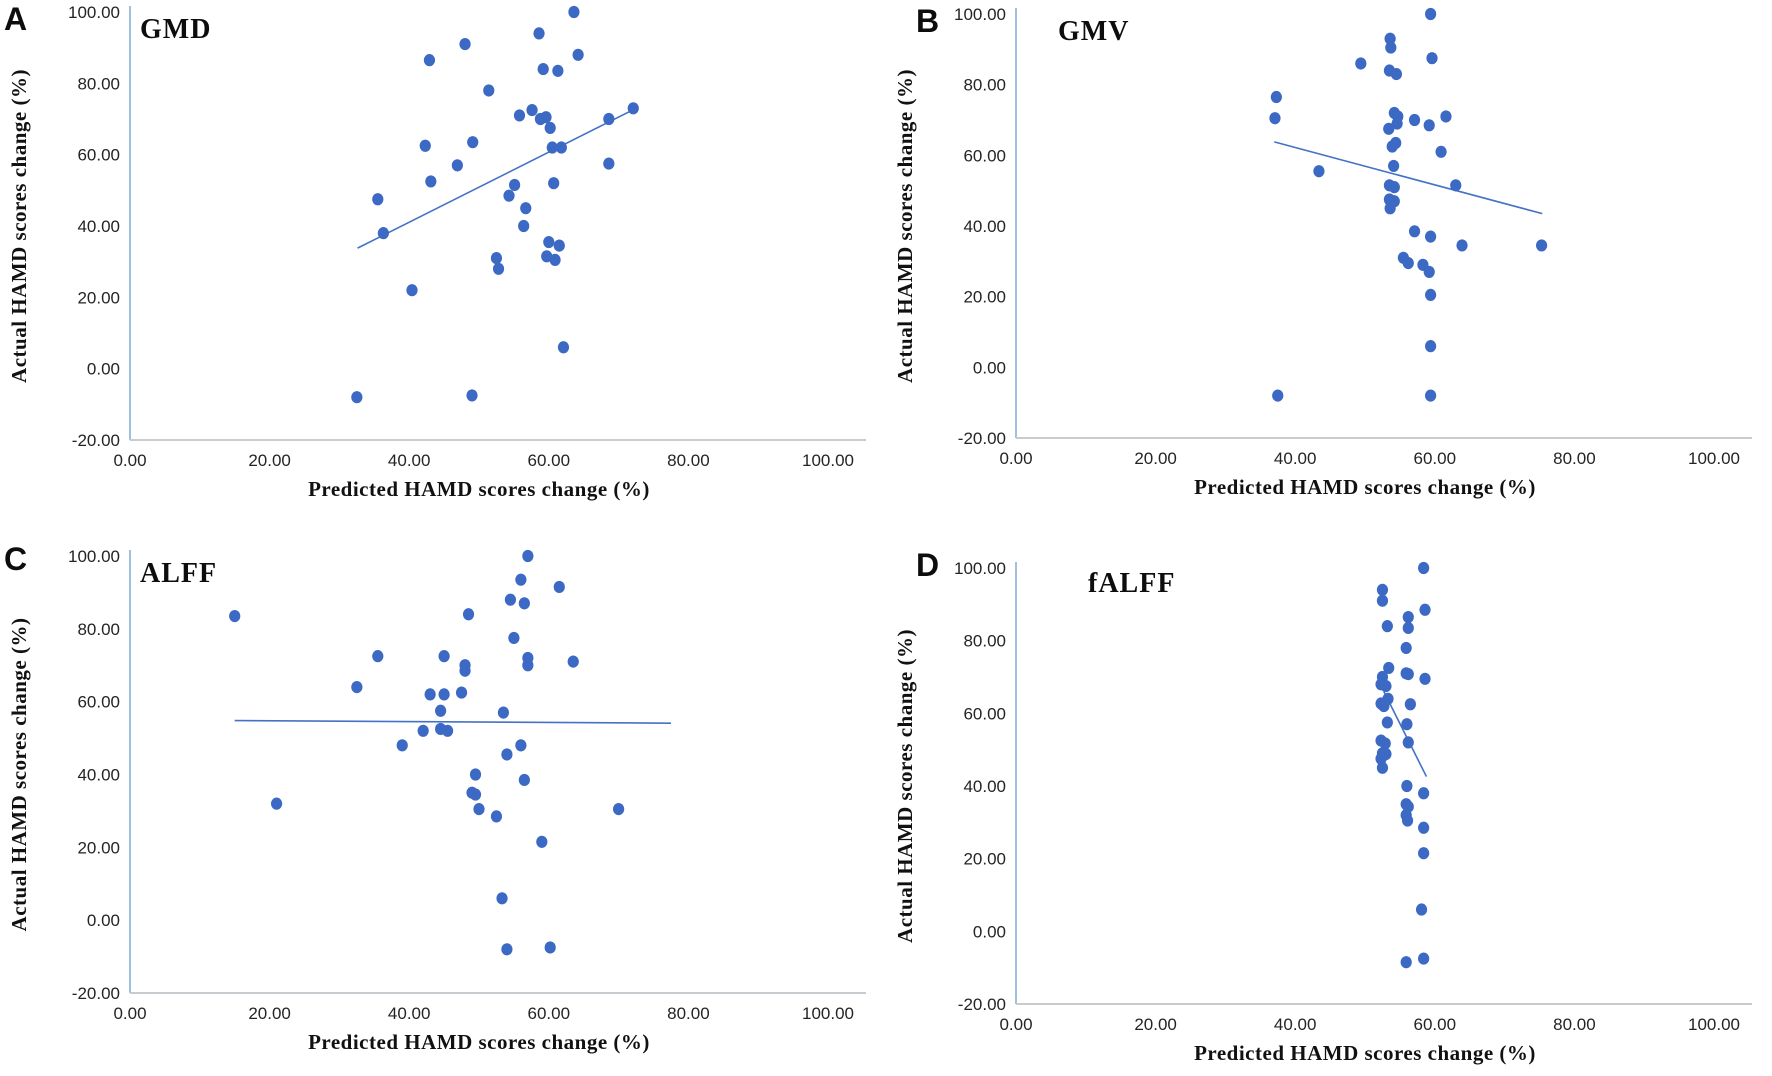 The image size is (1772, 1076). Describe the element at coordinates (452, 721) in the screenshot. I see `trend-line` at that location.